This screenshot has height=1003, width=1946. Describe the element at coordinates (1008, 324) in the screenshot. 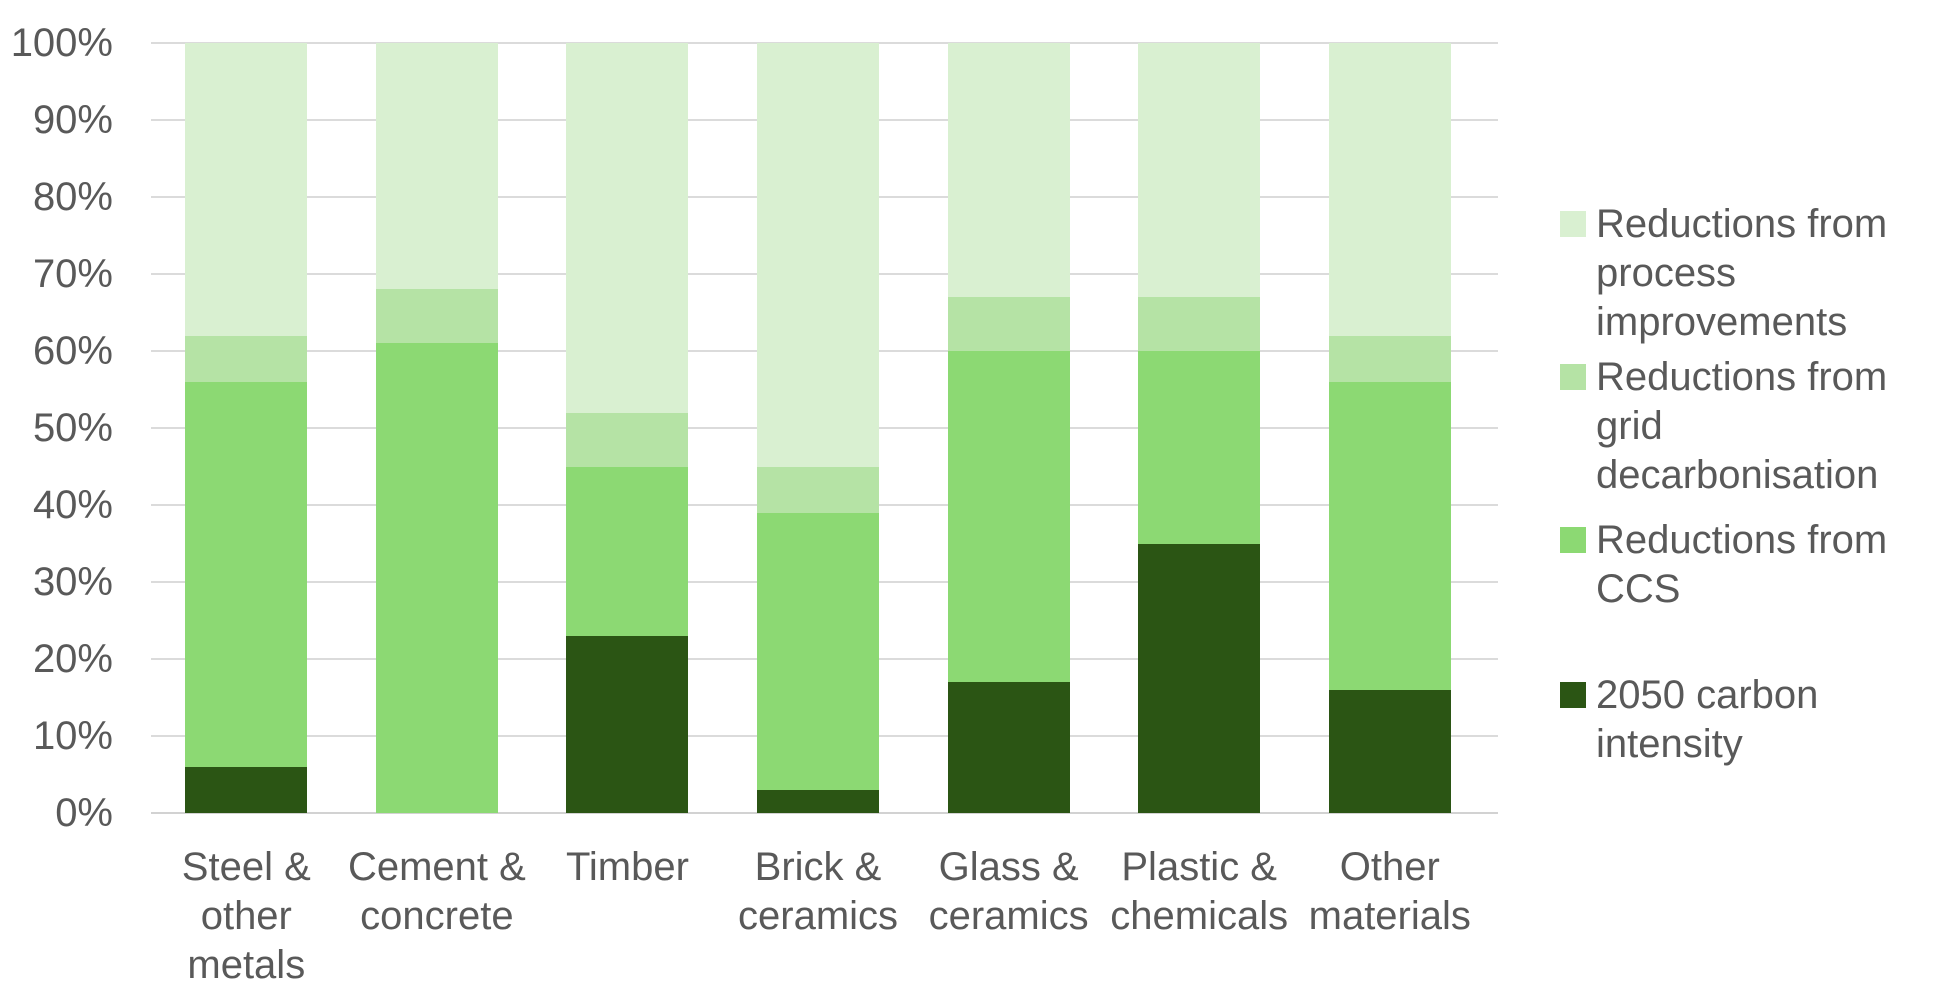

I see `segment-reductions-from-grid-decarbonisation-glass-ceramics` at that location.